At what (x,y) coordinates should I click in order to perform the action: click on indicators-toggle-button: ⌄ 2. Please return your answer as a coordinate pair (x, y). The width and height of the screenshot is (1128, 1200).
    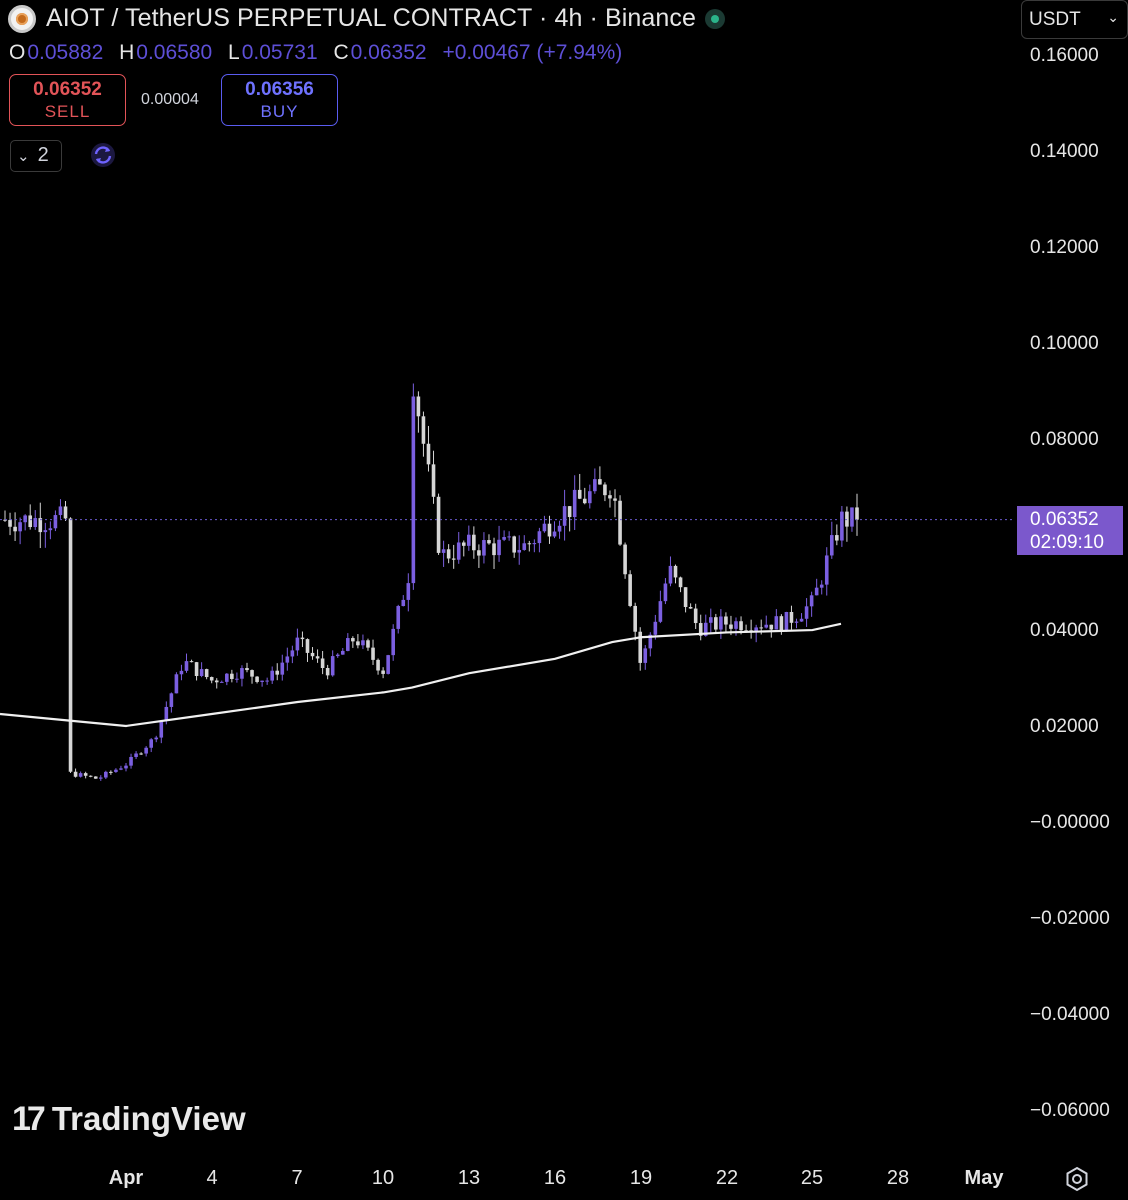
    Looking at the image, I should click on (36, 156).